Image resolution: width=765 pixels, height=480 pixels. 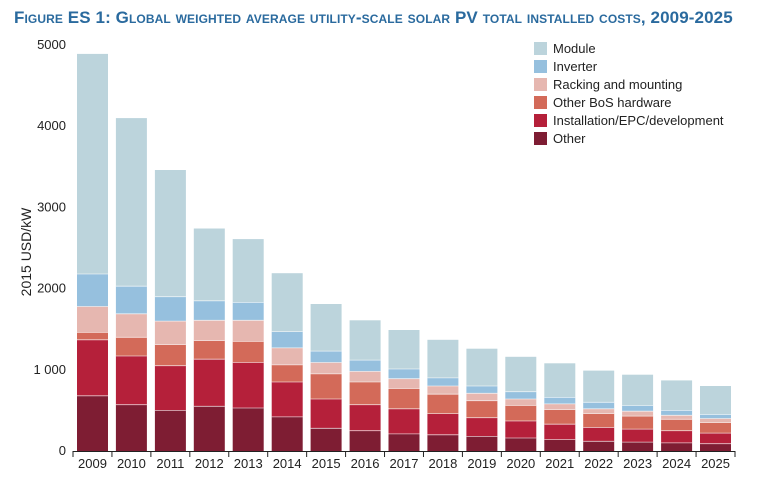 I want to click on x-tick-label: 2014, so click(x=287, y=463).